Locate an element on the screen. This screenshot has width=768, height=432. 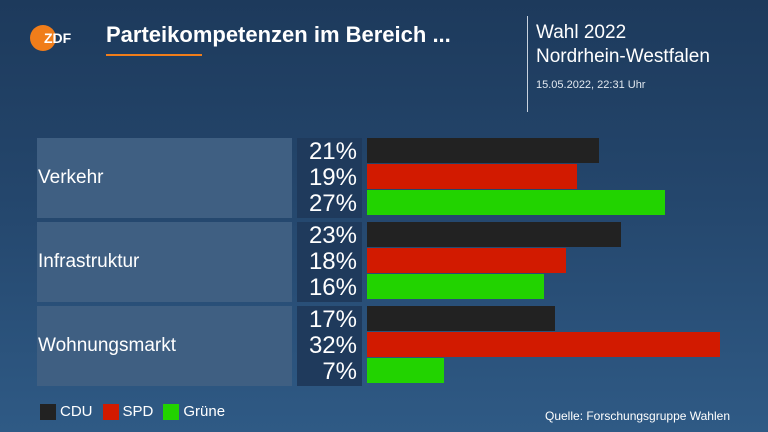
legend-item-gruene: Grüne is located at coordinates (194, 411).